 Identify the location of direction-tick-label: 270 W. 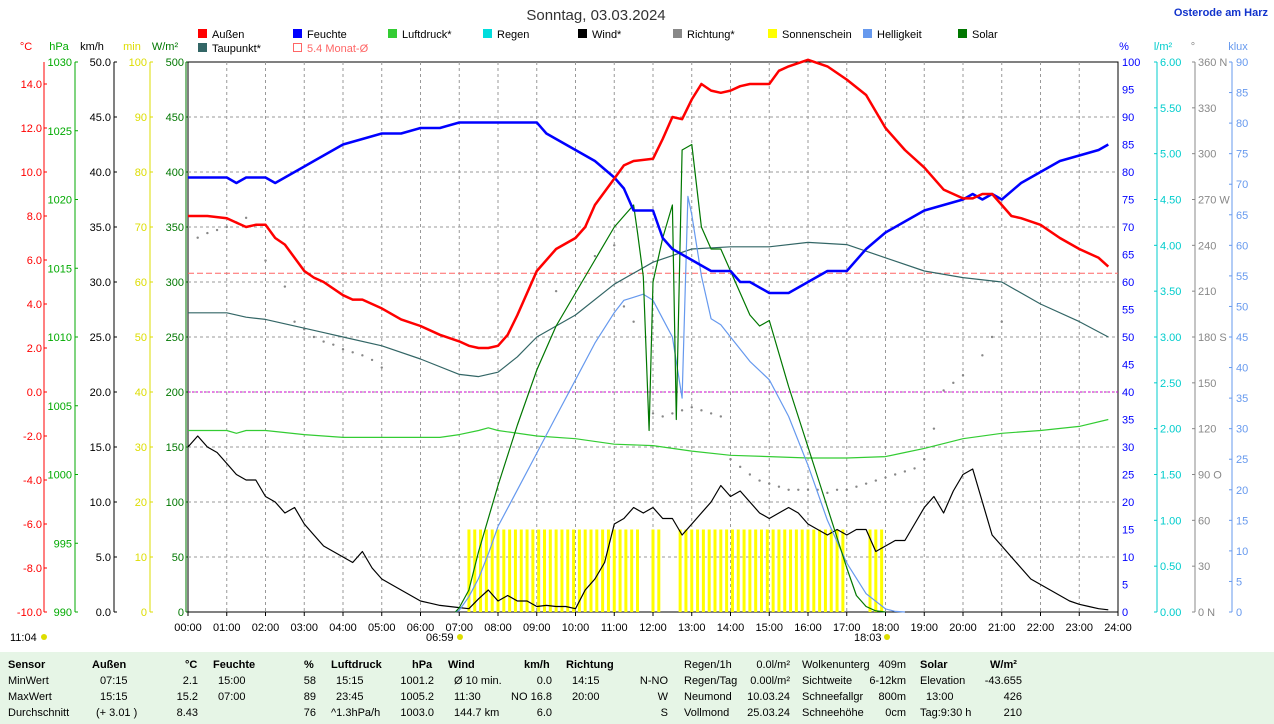
(1214, 201).